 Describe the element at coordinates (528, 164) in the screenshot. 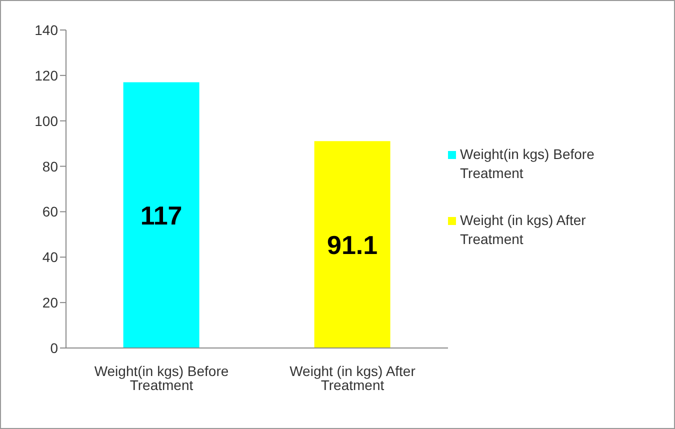

I see `legend-label: Weight(in kgs) Before Treatment` at that location.